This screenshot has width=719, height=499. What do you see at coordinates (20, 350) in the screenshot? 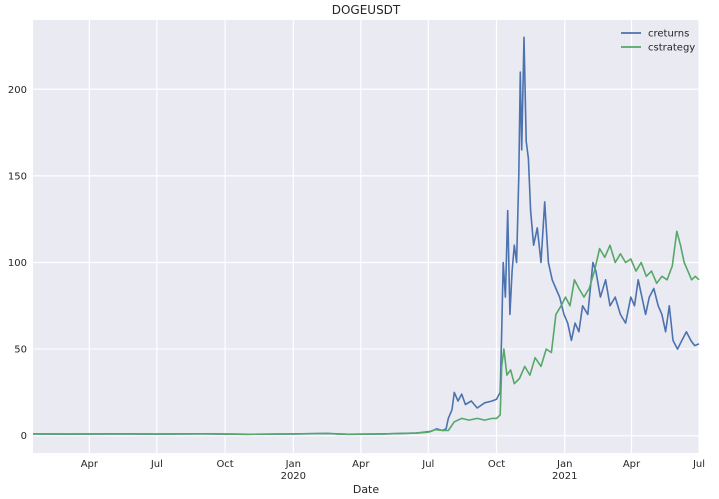
I see `y-tick-label: 50` at bounding box center [20, 350].